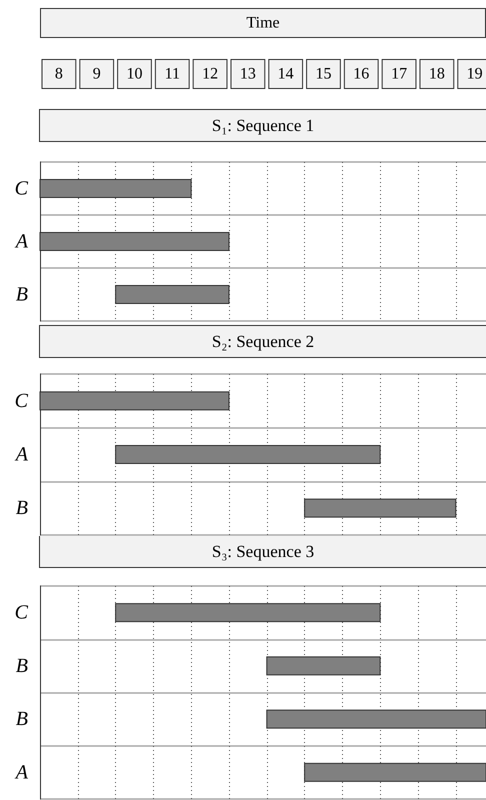  What do you see at coordinates (134, 74) in the screenshot?
I see `x-tick-label: 10` at bounding box center [134, 74].